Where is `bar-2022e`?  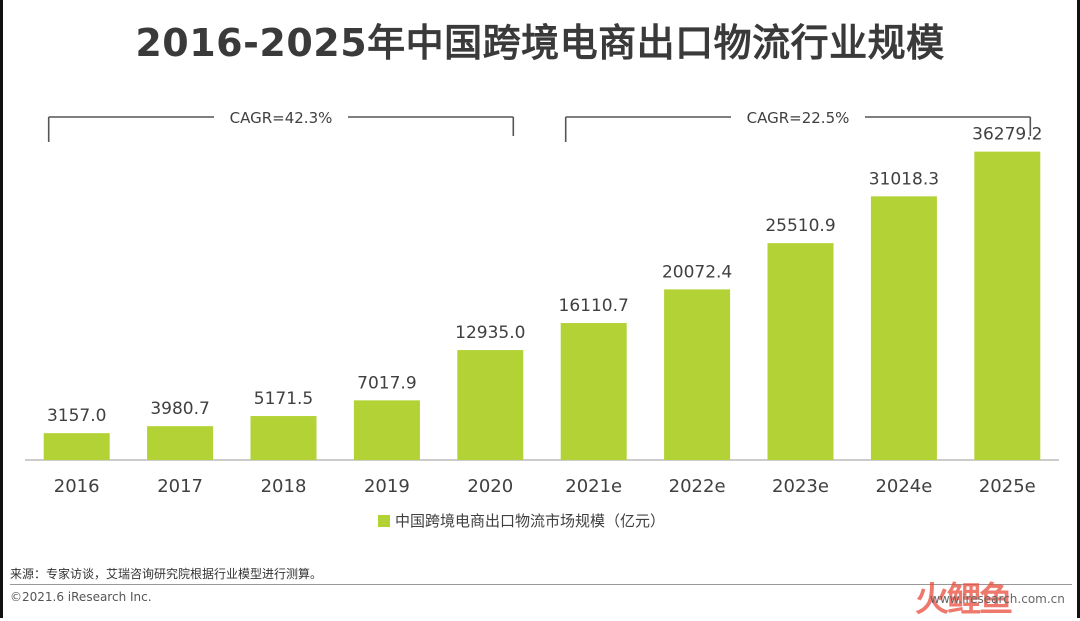 bar-2022e is located at coordinates (697, 374).